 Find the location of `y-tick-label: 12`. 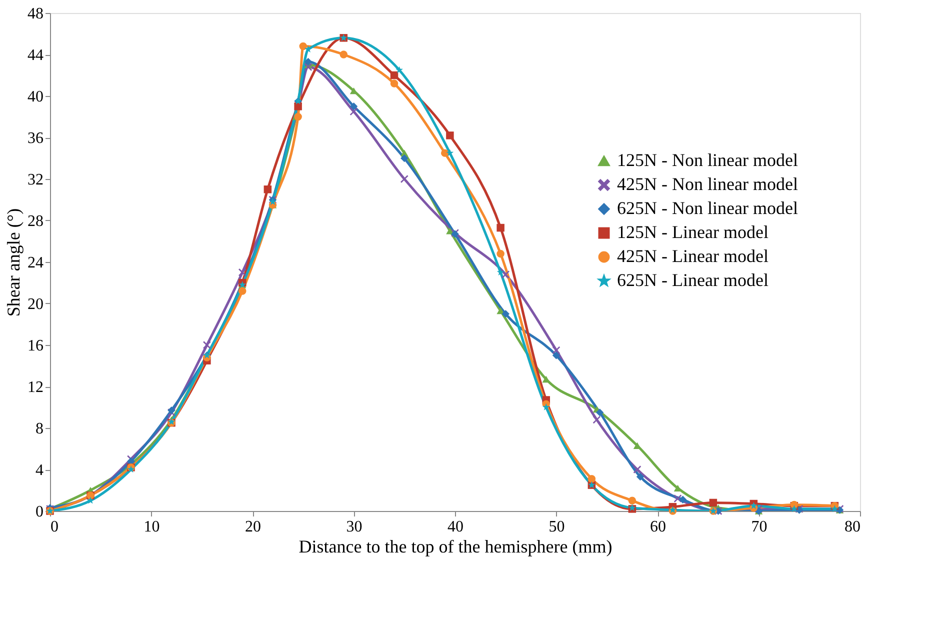

y-tick-label: 12 is located at coordinates (36, 387).